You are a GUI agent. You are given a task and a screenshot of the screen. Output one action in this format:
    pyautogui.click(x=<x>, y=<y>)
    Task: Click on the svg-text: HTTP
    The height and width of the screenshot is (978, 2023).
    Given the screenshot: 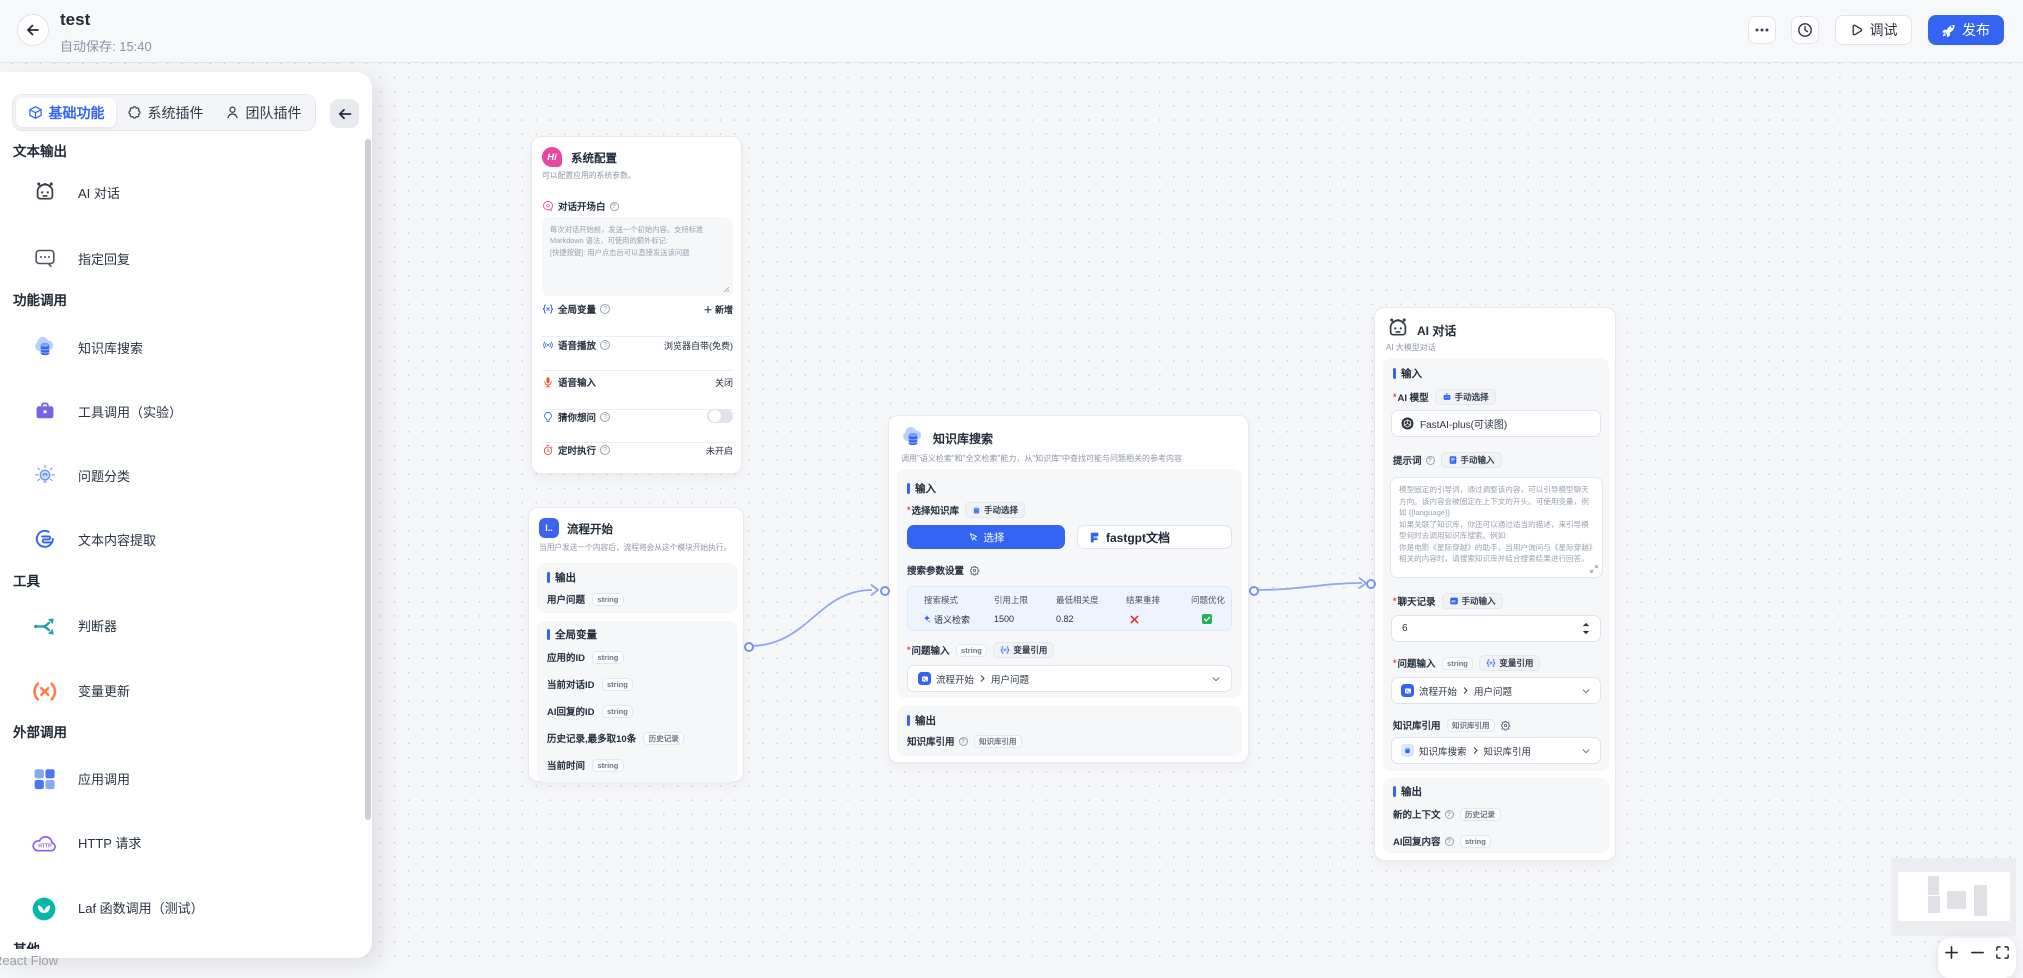 What is the action you would take?
    pyautogui.click(x=45, y=847)
    